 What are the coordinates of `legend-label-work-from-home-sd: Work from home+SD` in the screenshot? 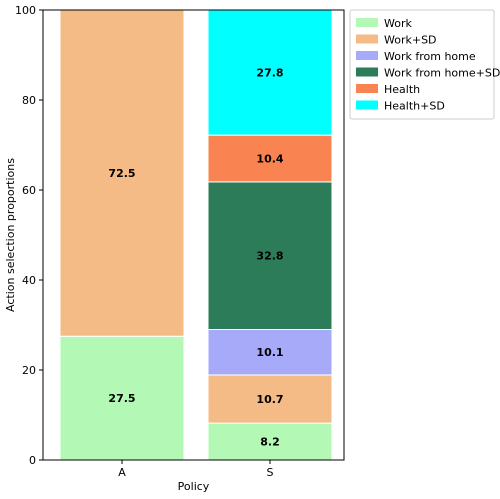 It's located at (442, 73).